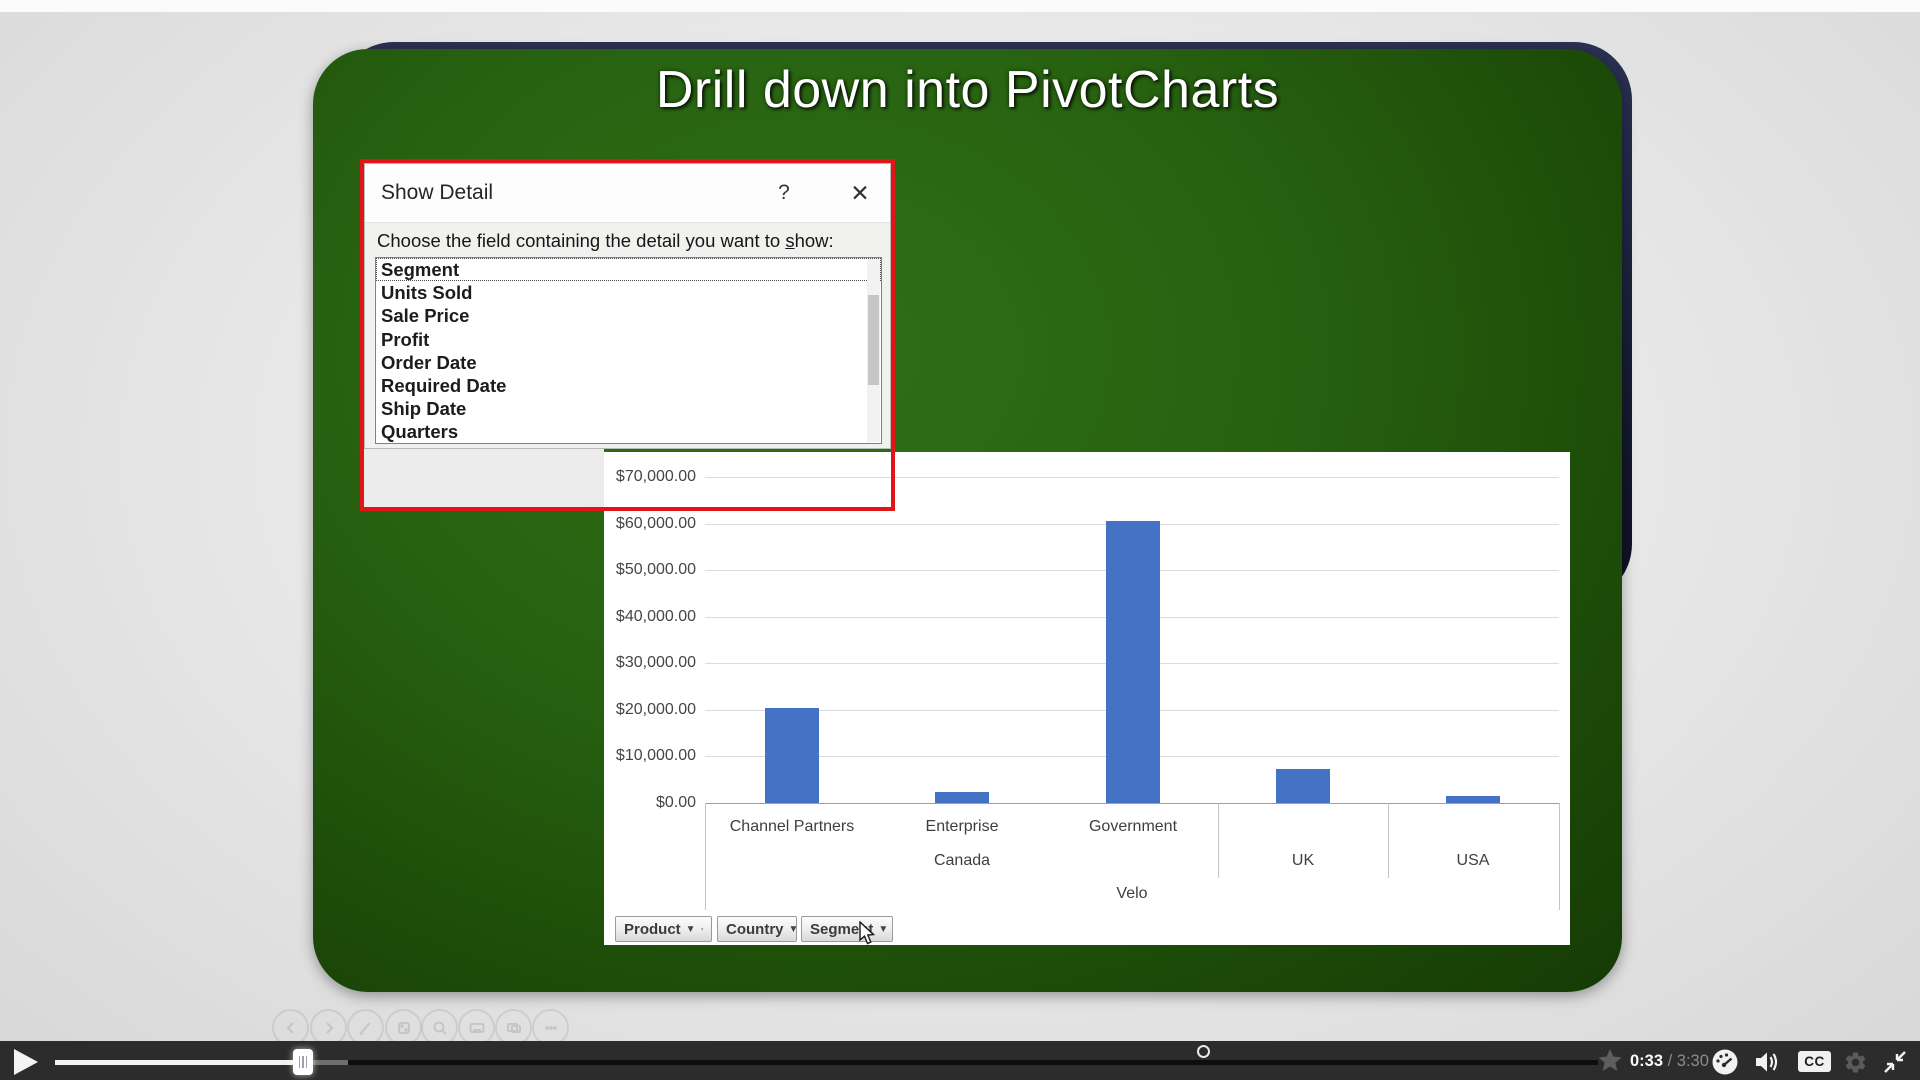 Image resolution: width=1920 pixels, height=1080 pixels. I want to click on field-option: Profit, so click(405, 339).